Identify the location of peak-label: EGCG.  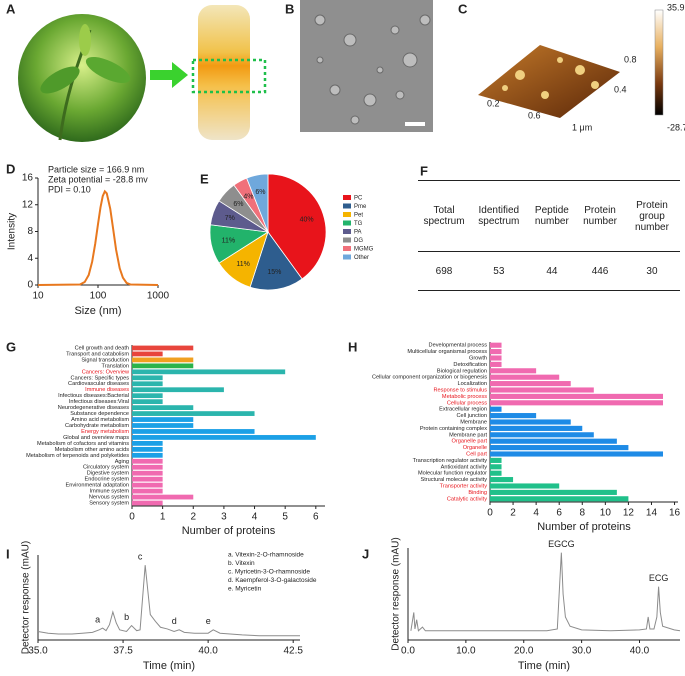
(561, 544).